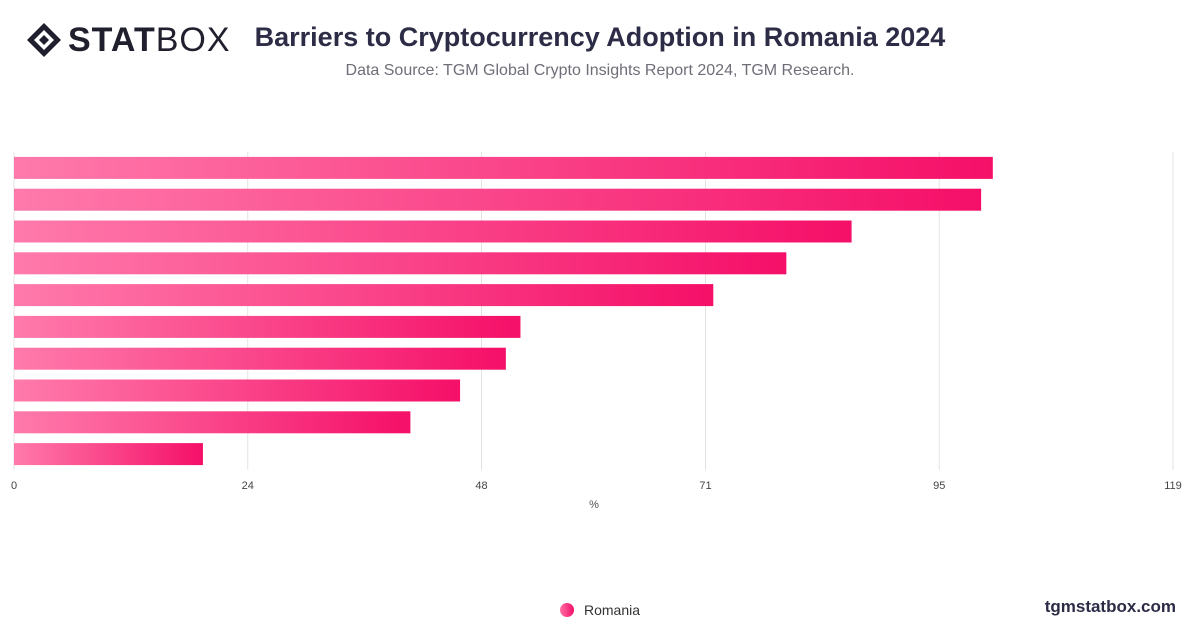 The height and width of the screenshot is (628, 1200). I want to click on legend: Romania, so click(600, 610).